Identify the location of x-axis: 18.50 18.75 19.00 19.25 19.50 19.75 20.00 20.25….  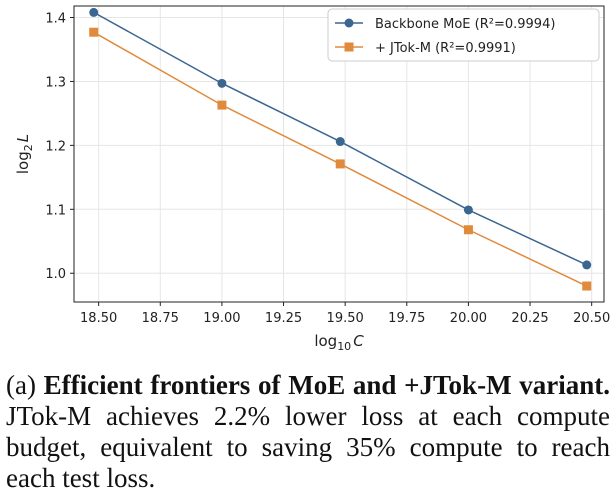
(345, 314).